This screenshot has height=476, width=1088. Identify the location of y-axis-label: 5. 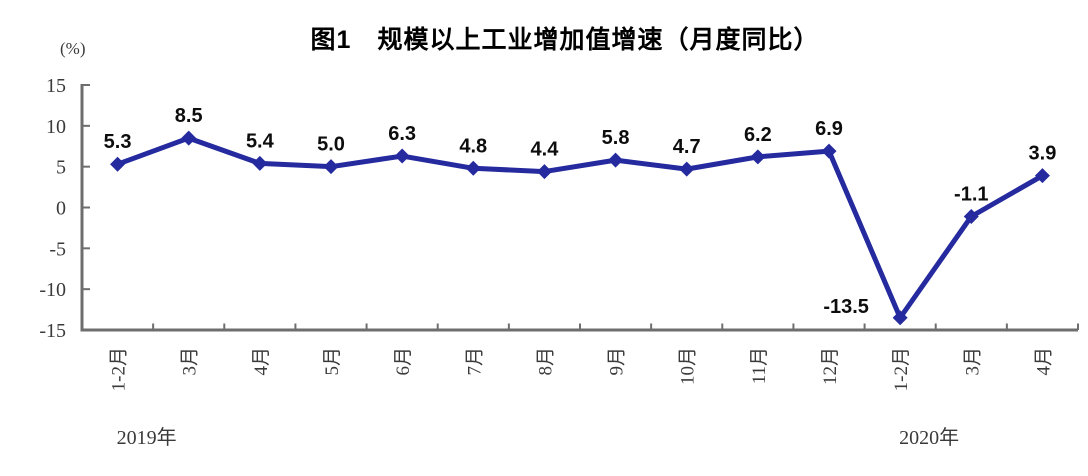
(61, 168).